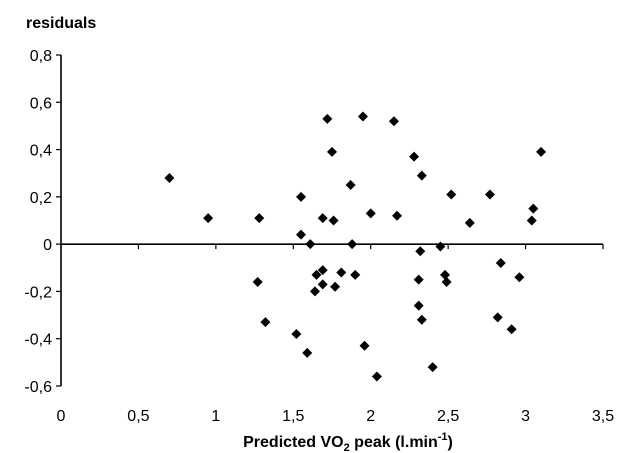 The image size is (623, 453). I want to click on y-tick-label: 0,2, so click(41, 198).